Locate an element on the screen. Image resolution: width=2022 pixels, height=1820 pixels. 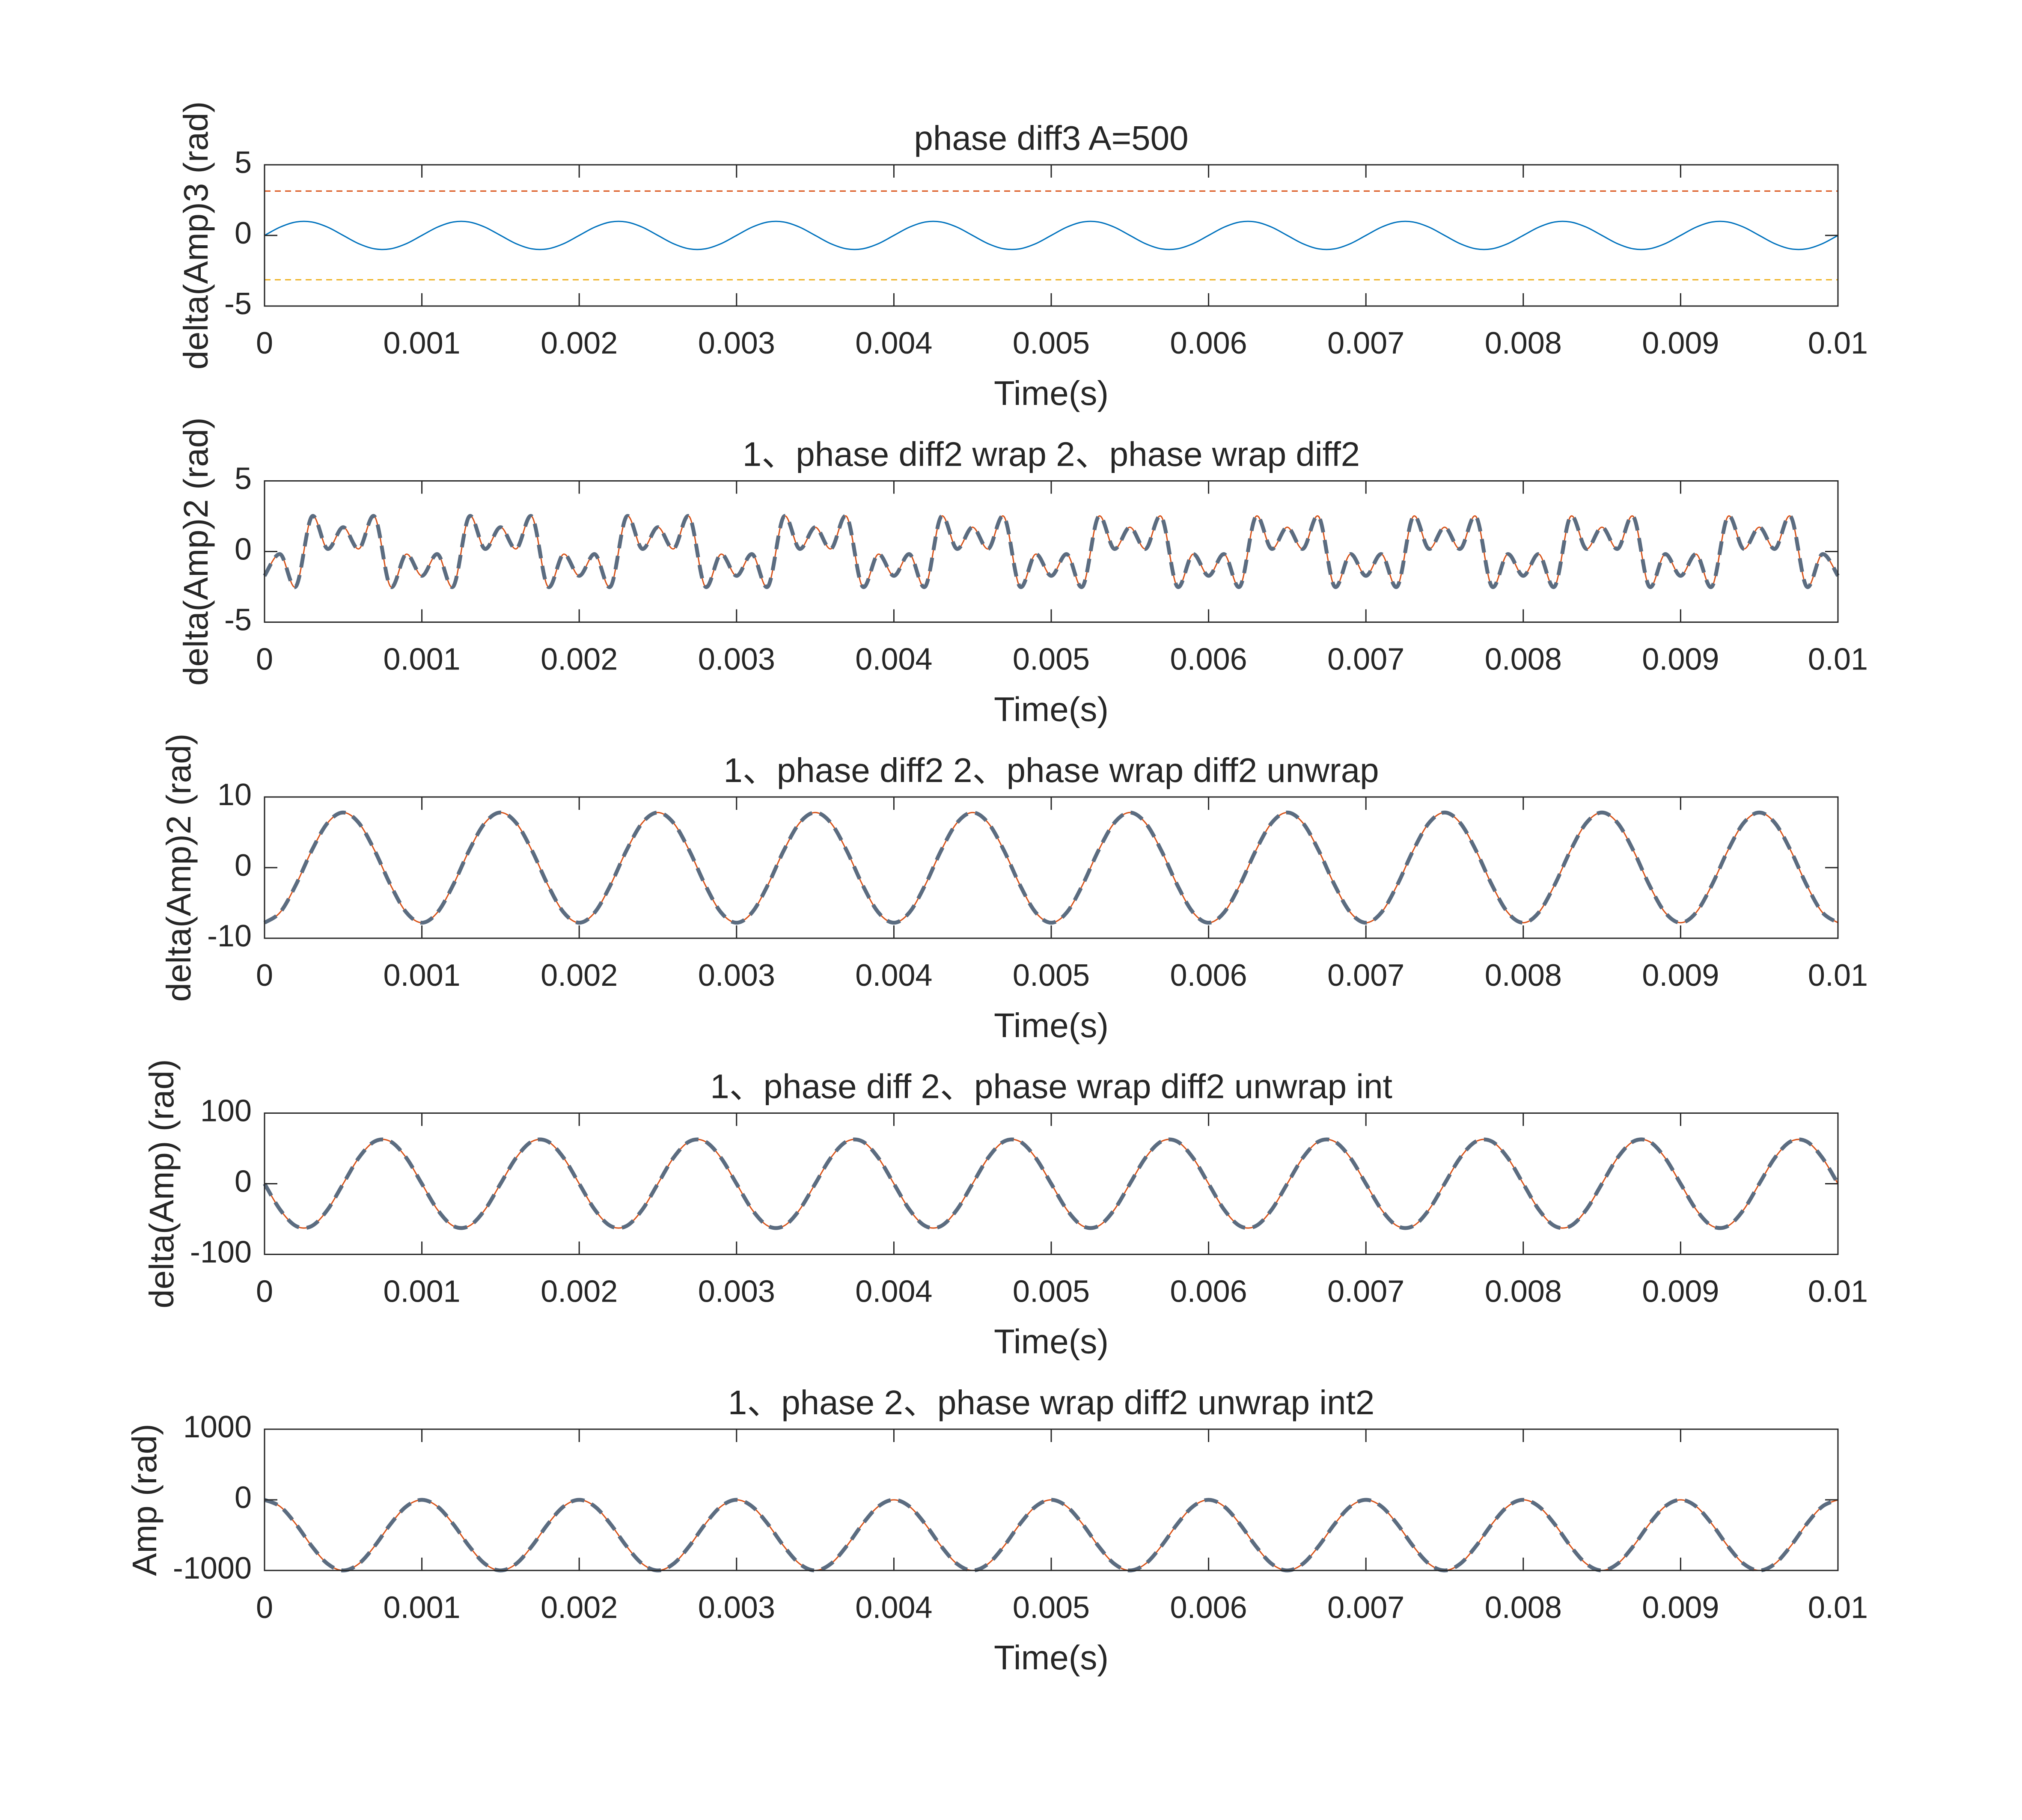
y-tick-label: -1000 is located at coordinates (212, 1568).